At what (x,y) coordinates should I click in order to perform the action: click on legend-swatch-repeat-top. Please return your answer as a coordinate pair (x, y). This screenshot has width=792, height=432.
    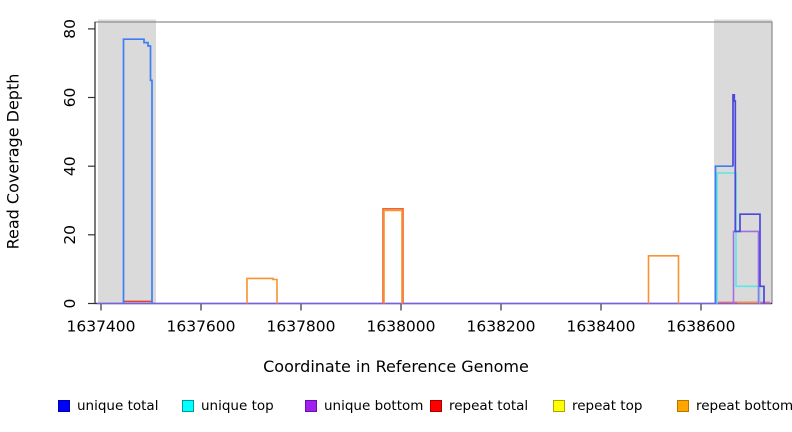
    Looking at the image, I should click on (559, 406).